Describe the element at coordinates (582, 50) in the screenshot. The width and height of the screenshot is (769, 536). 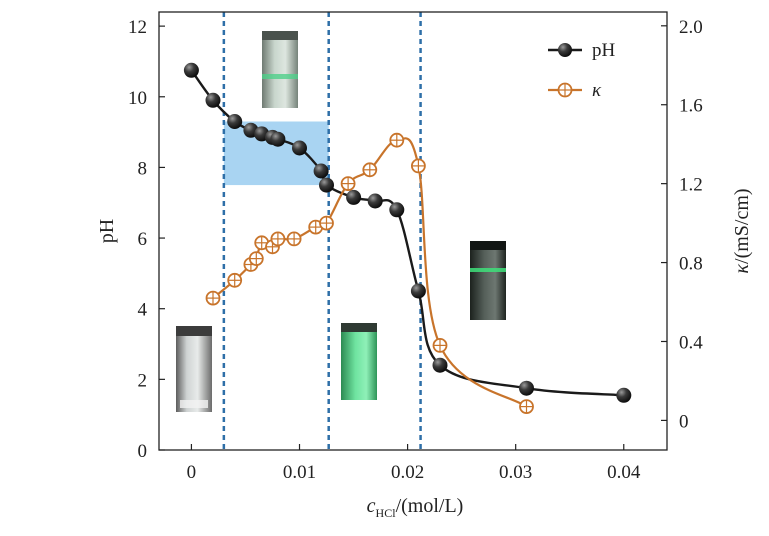
I see `legend-item-ph: pH` at that location.